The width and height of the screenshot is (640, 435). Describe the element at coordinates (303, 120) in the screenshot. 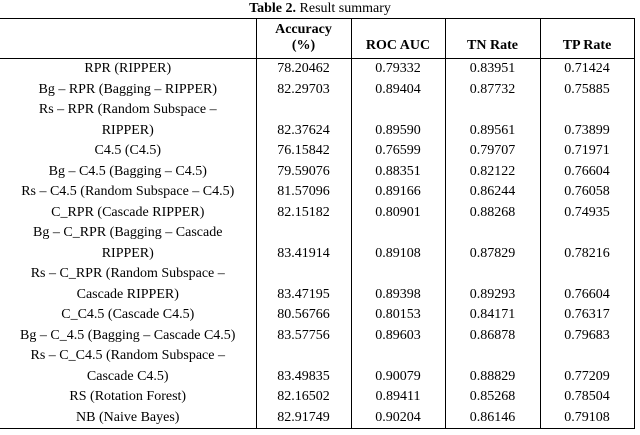

I see `accuracy-cell: 82.37624` at that location.